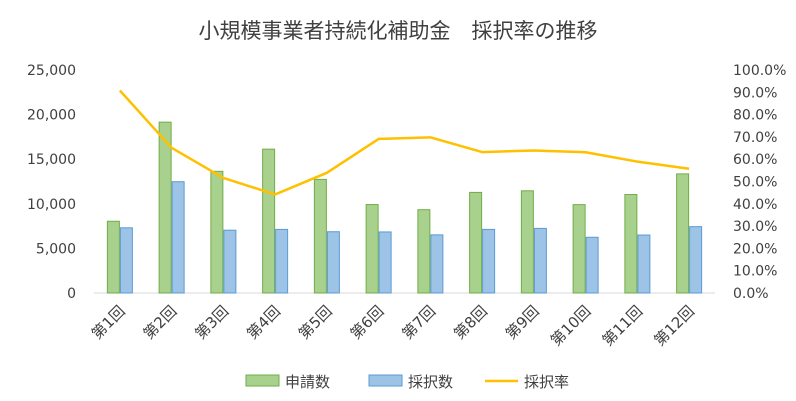  I want to click on left-tick-label: 25,000, so click(51, 71).